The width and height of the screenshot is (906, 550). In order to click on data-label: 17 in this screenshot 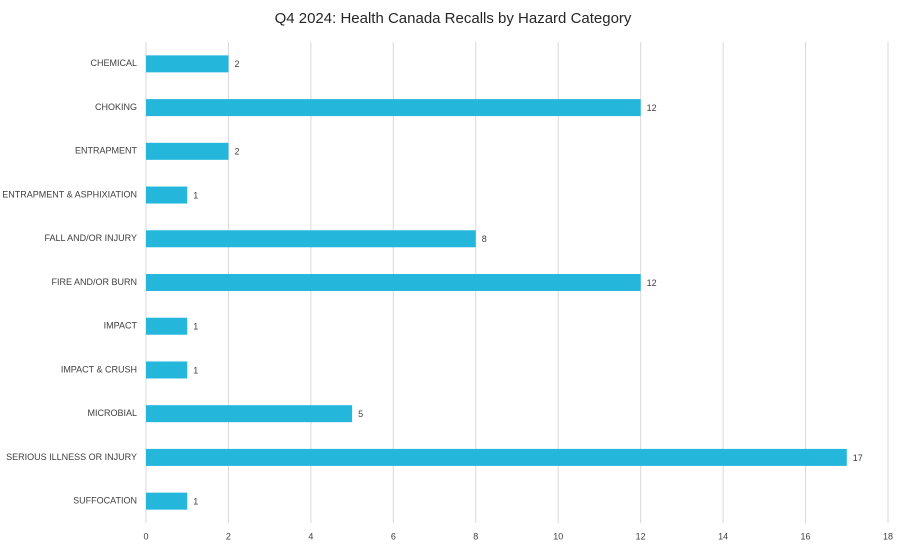, I will do `click(858, 458)`.